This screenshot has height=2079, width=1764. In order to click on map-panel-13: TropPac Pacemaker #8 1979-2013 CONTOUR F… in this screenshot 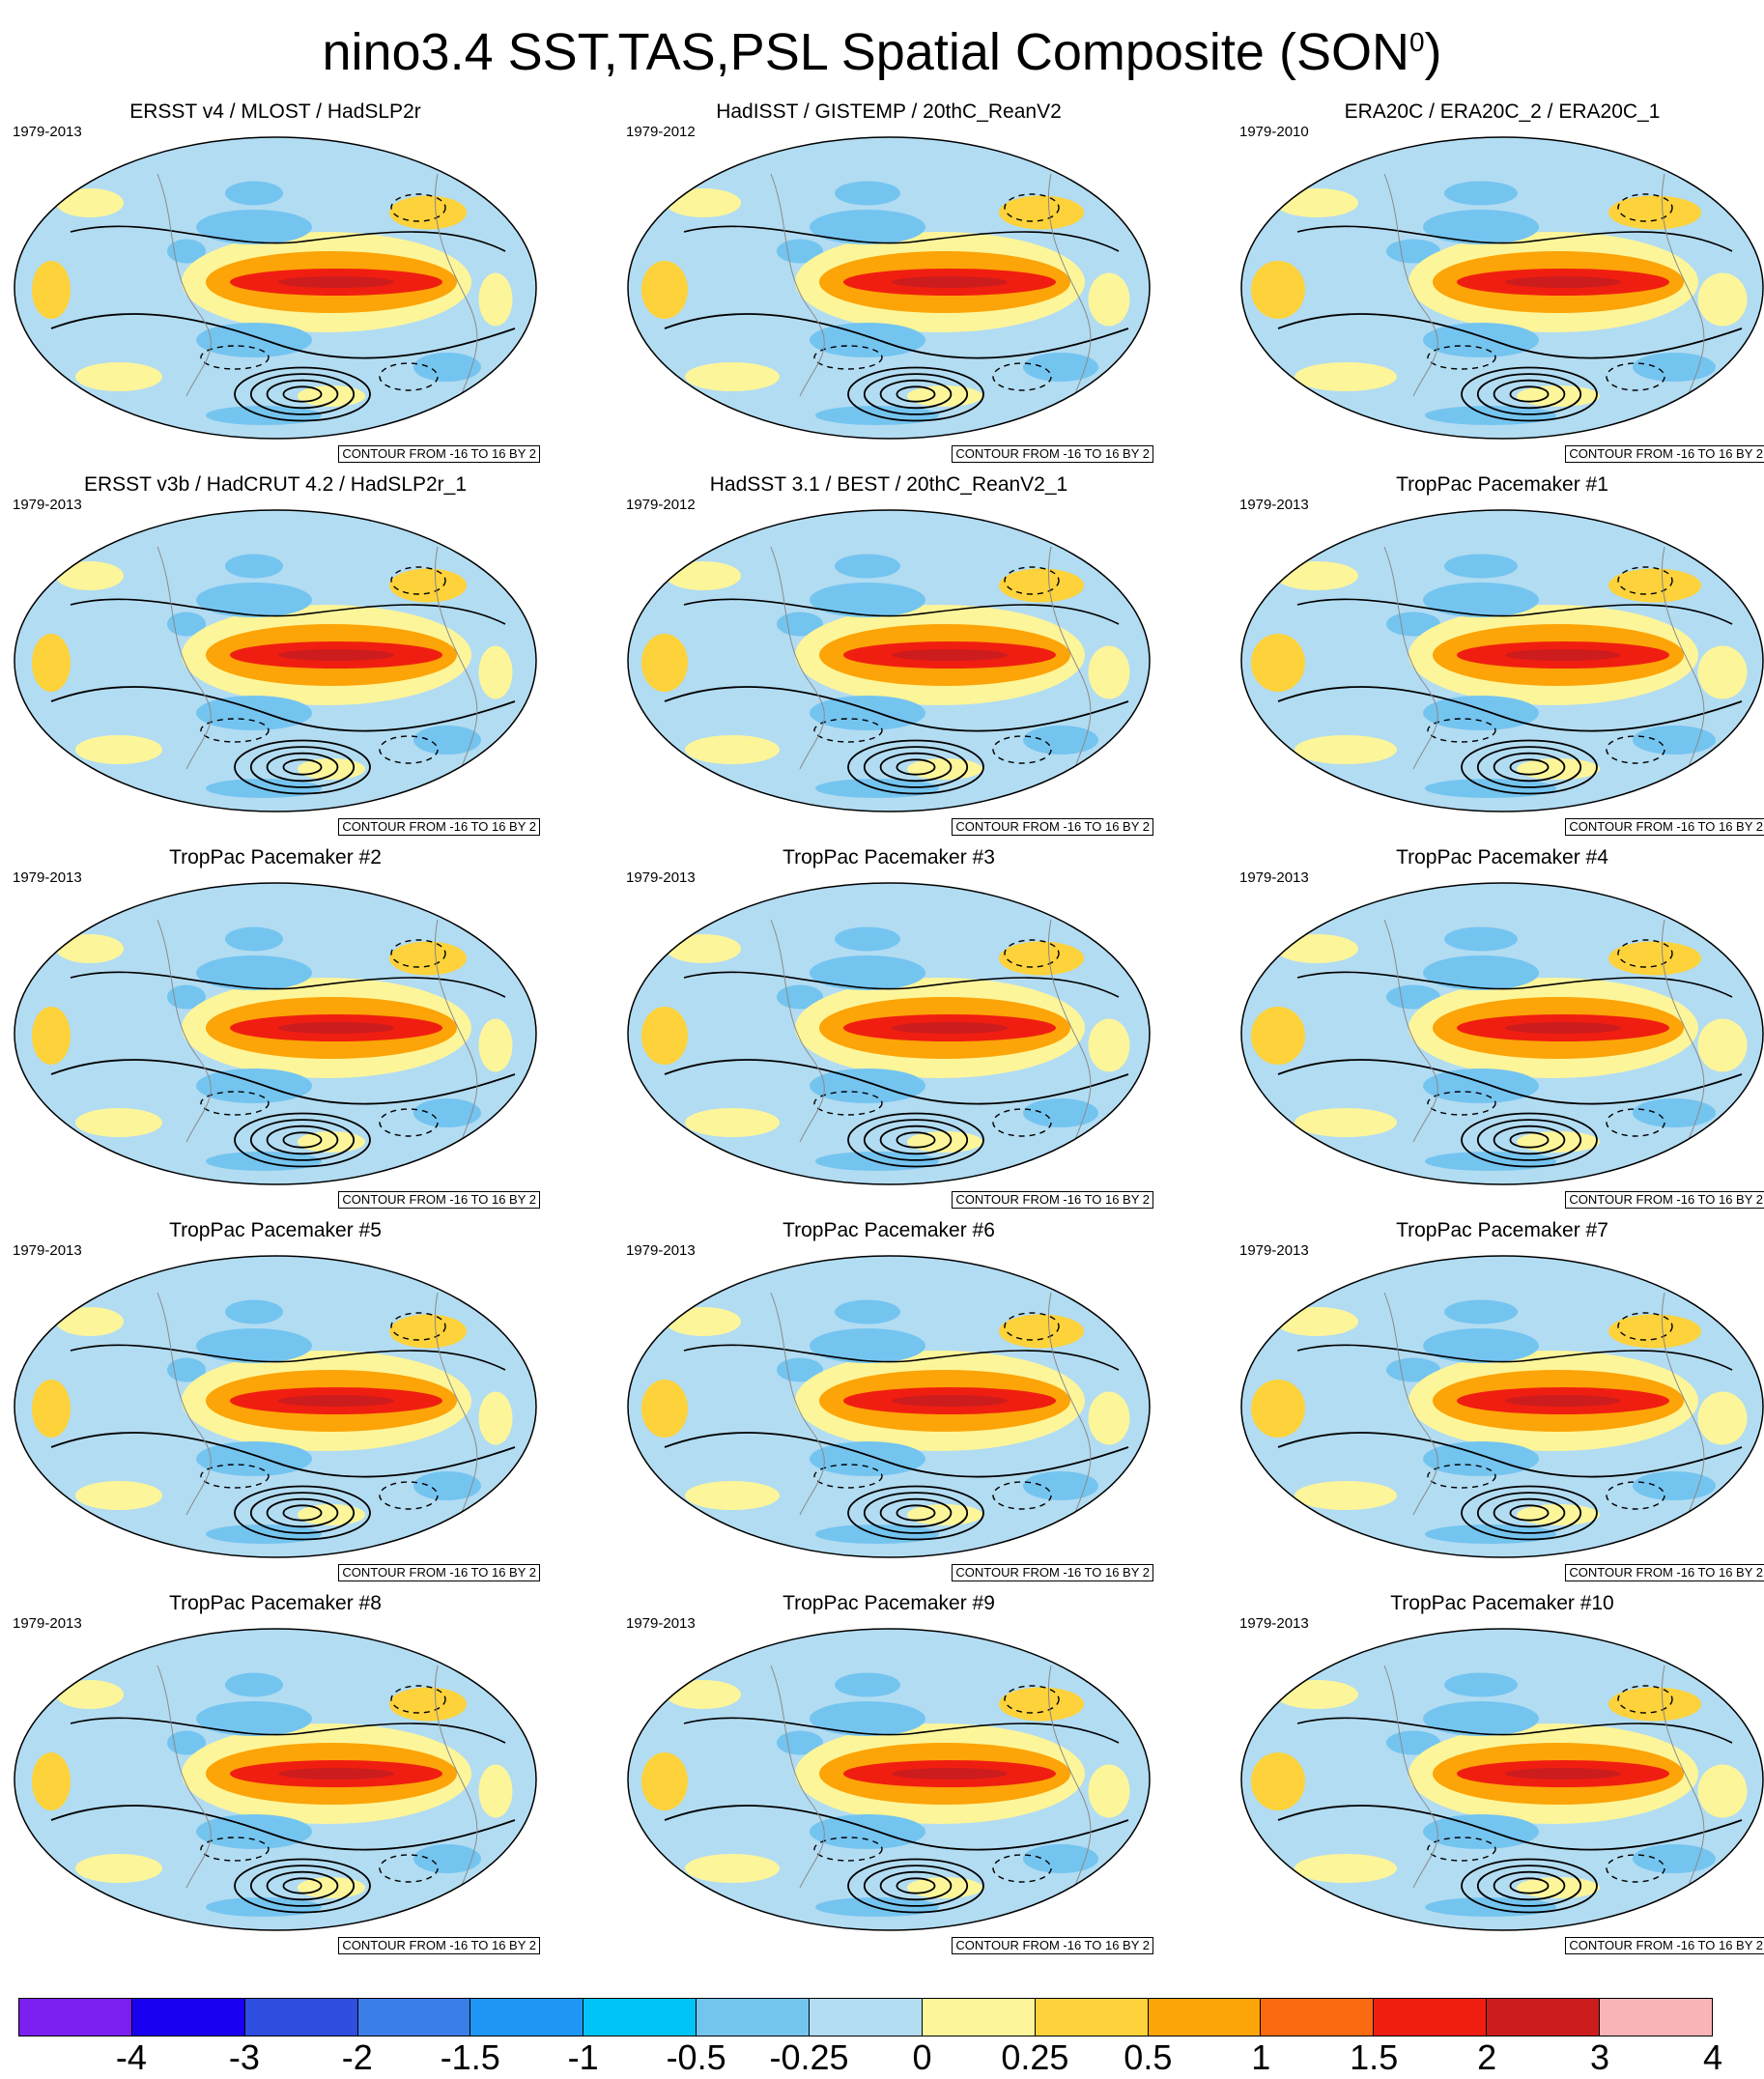, I will do `click(275, 1778)`.